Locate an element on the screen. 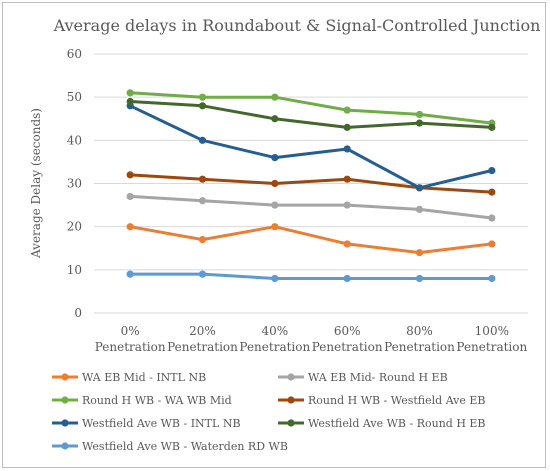  legend-label: Round H WB - Westfield Ave EB is located at coordinates (397, 400).